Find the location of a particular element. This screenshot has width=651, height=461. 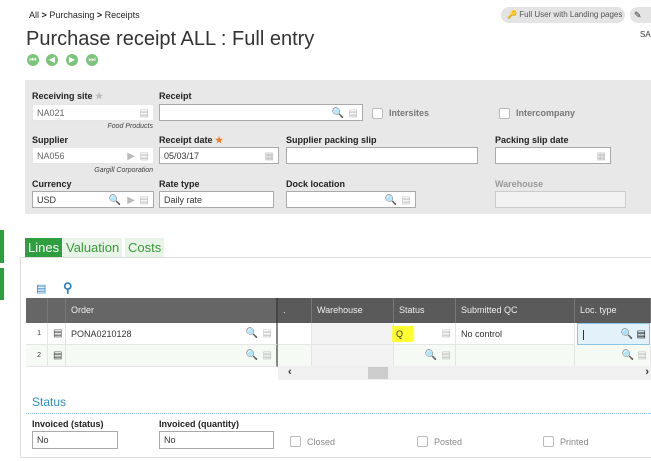

grid-header-warehouse: Warehouse is located at coordinates (353, 310).